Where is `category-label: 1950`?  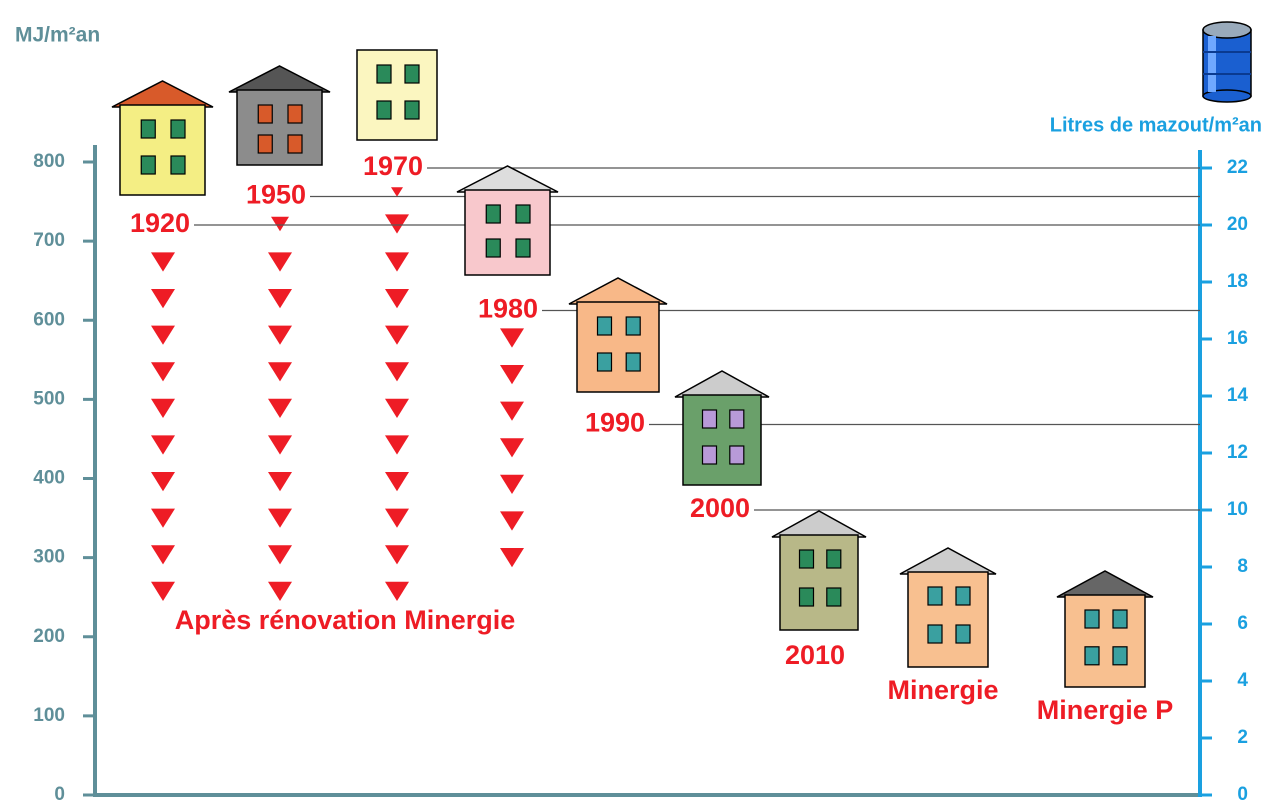
category-label: 1950 is located at coordinates (276, 195).